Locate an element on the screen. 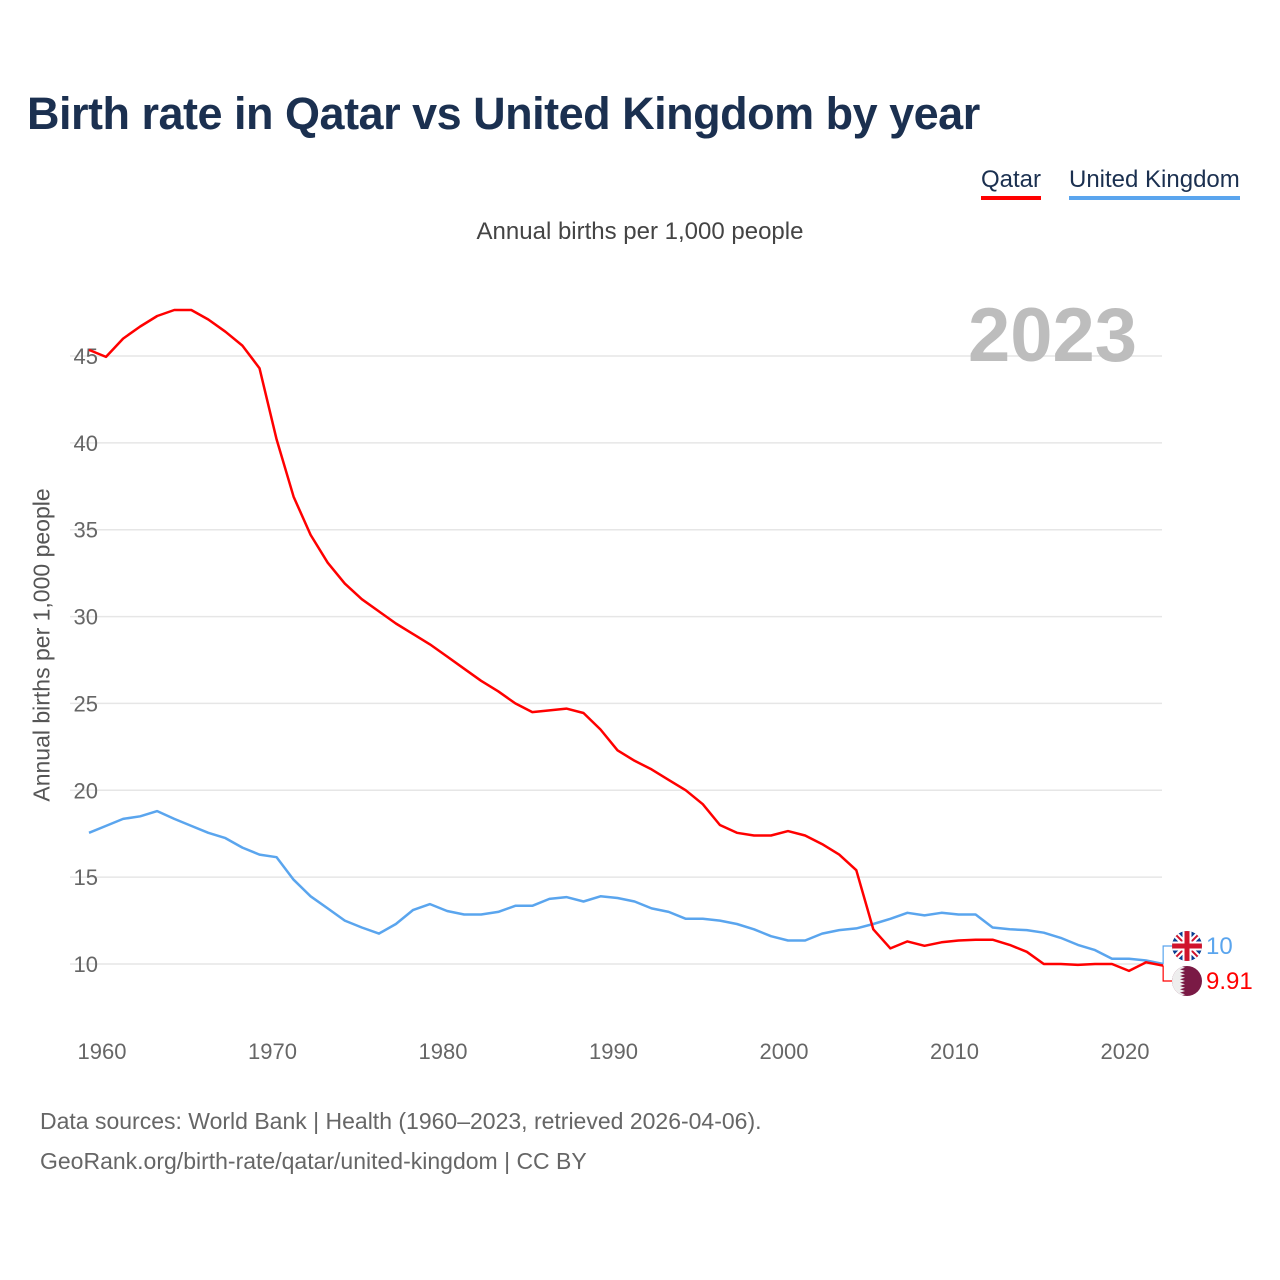 The height and width of the screenshot is (1280, 1280). end-value-label-qatar: 9.91 is located at coordinates (1229, 981).